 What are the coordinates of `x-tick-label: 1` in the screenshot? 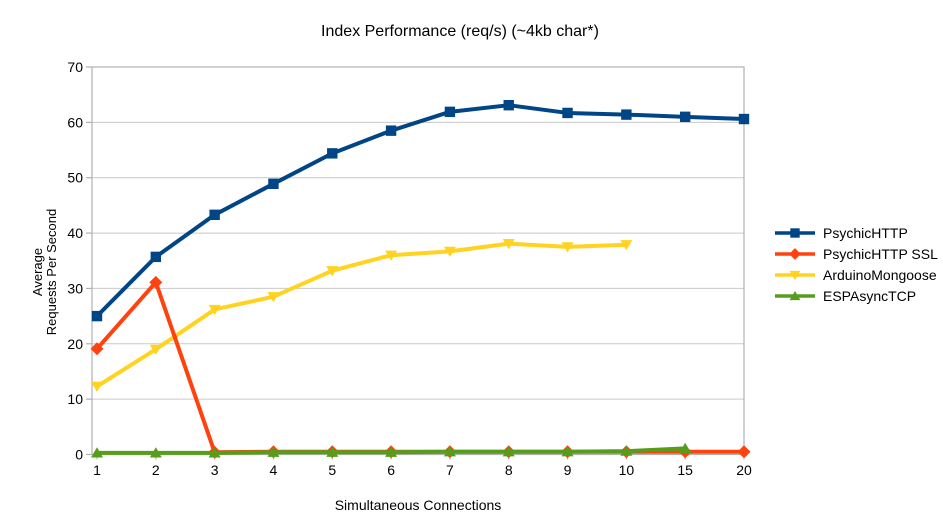 It's located at (97, 470).